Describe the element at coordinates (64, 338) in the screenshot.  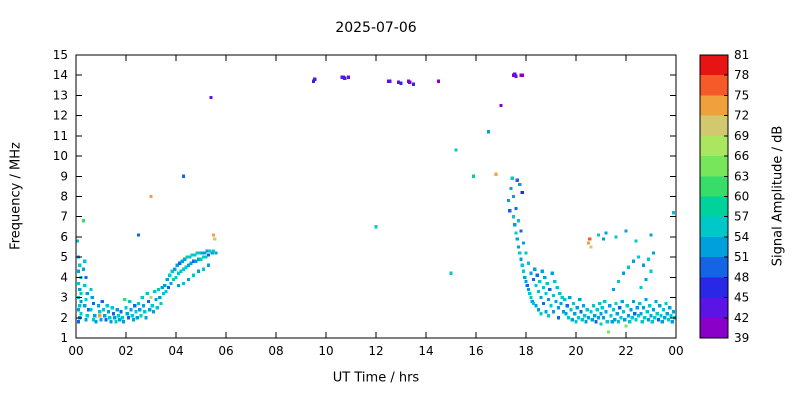
I see `svg-text: 1` at that location.